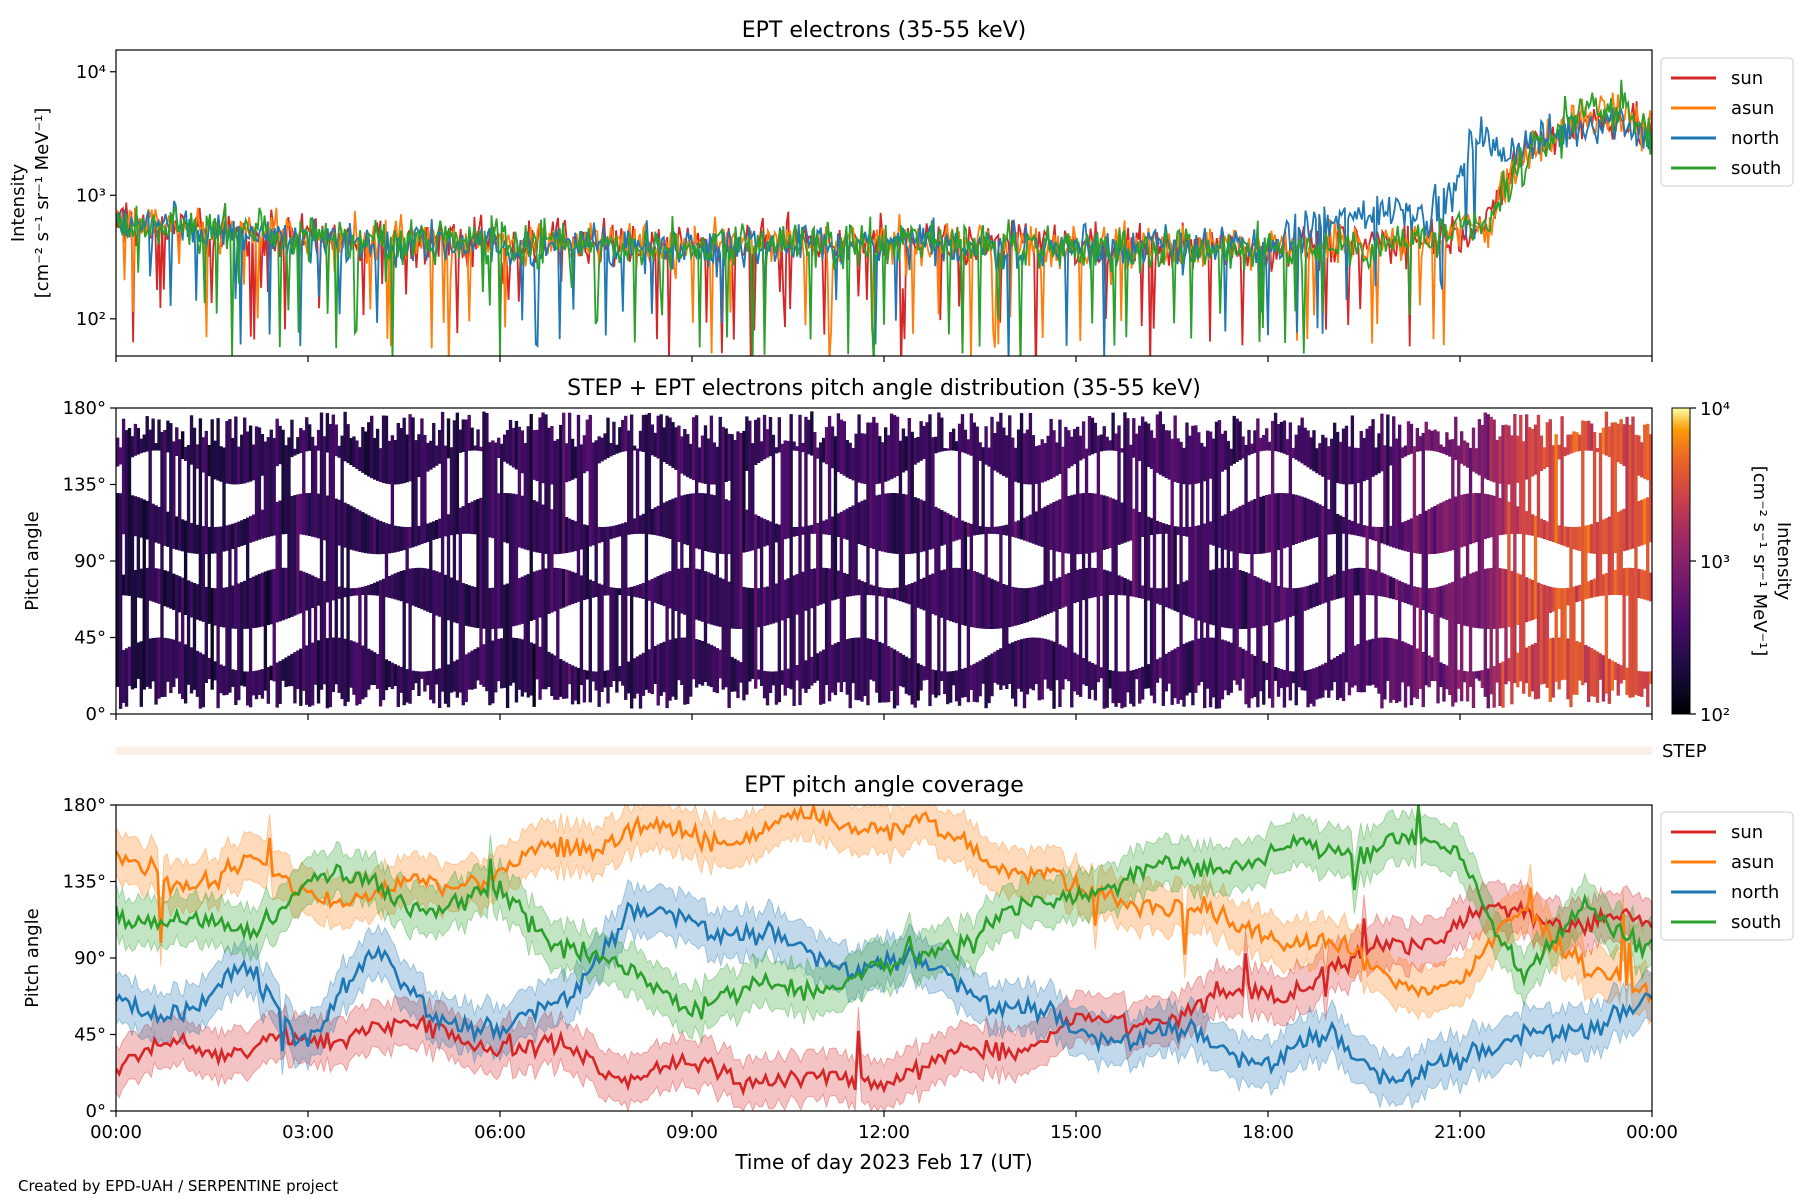 This screenshot has height=1200, width=1800. Describe the element at coordinates (91, 319) in the screenshot. I see `y-tick-label: 10²` at that location.